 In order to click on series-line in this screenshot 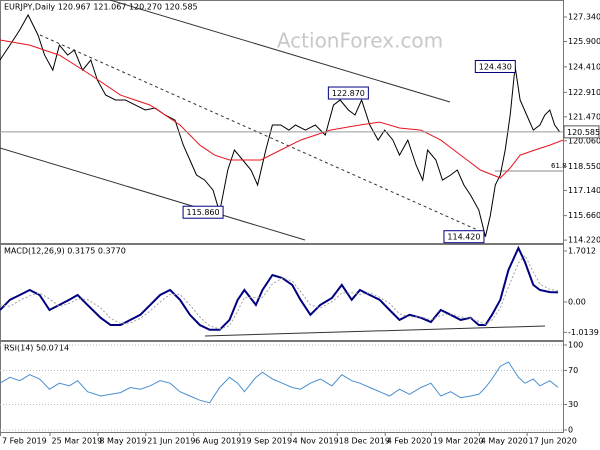, I will do `click(279, 382)`.